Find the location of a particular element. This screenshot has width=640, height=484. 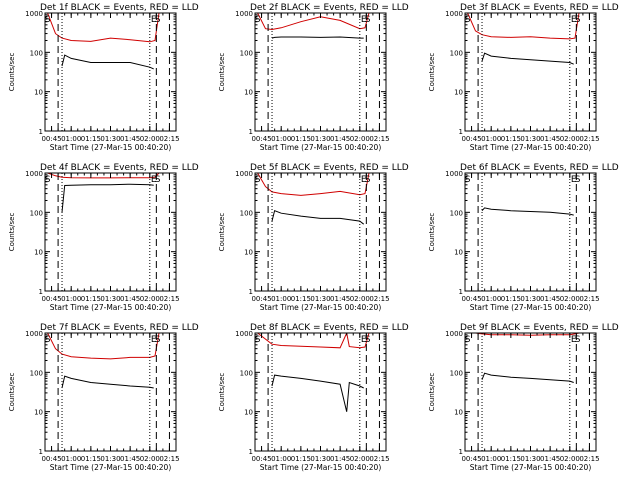

panel-title: Det 9f BLACK = Events, RED = LLD is located at coordinates (539, 328).